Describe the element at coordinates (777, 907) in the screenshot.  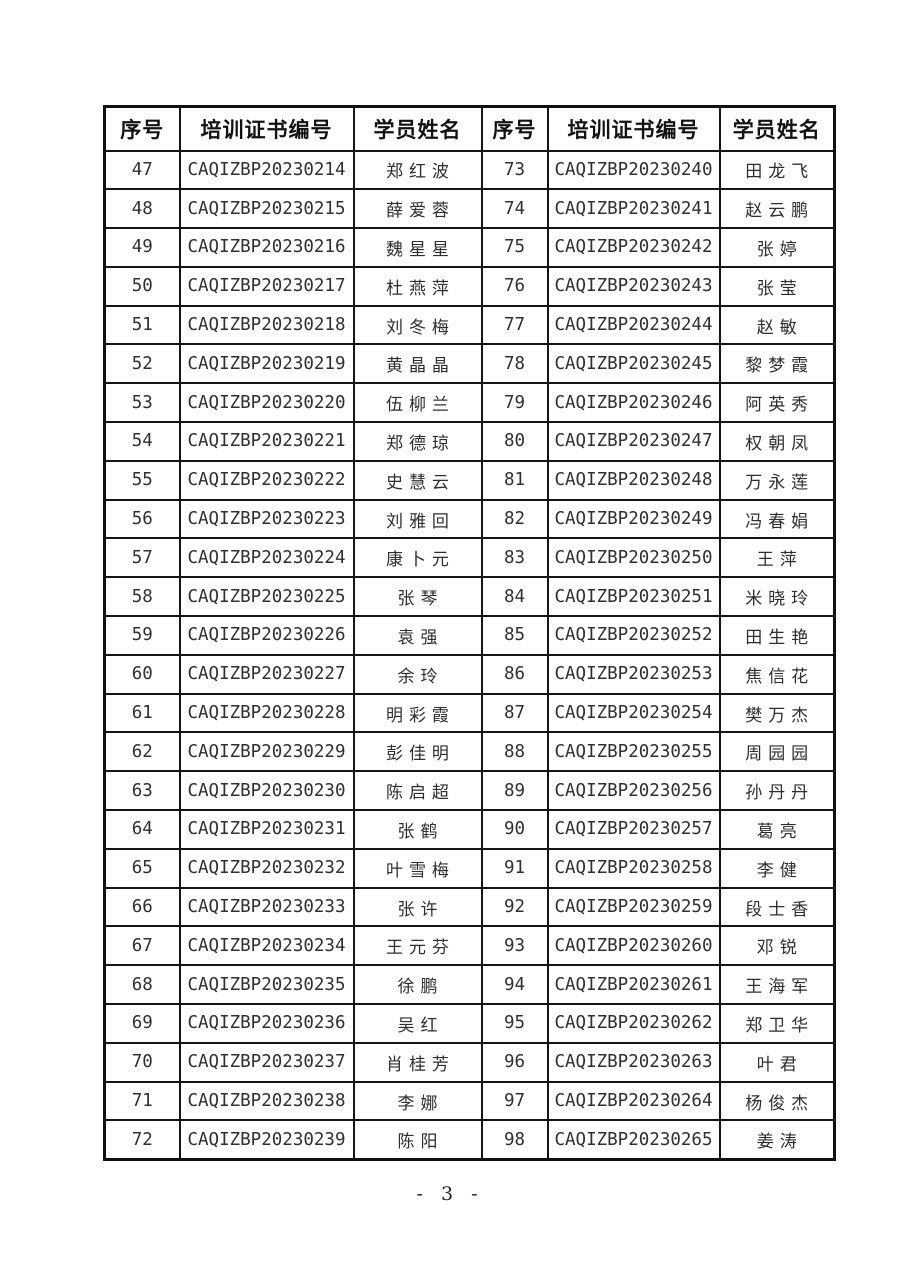
I see `student-name-cell: 段士香` at that location.